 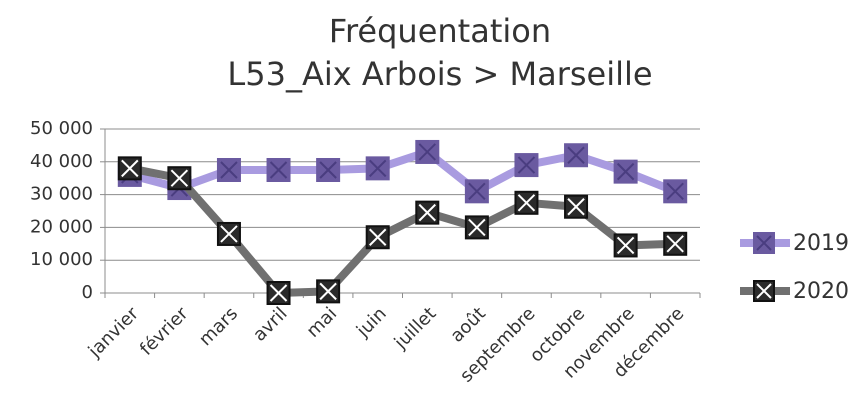 I want to click on x-tick-label: février, so click(x=164, y=331).